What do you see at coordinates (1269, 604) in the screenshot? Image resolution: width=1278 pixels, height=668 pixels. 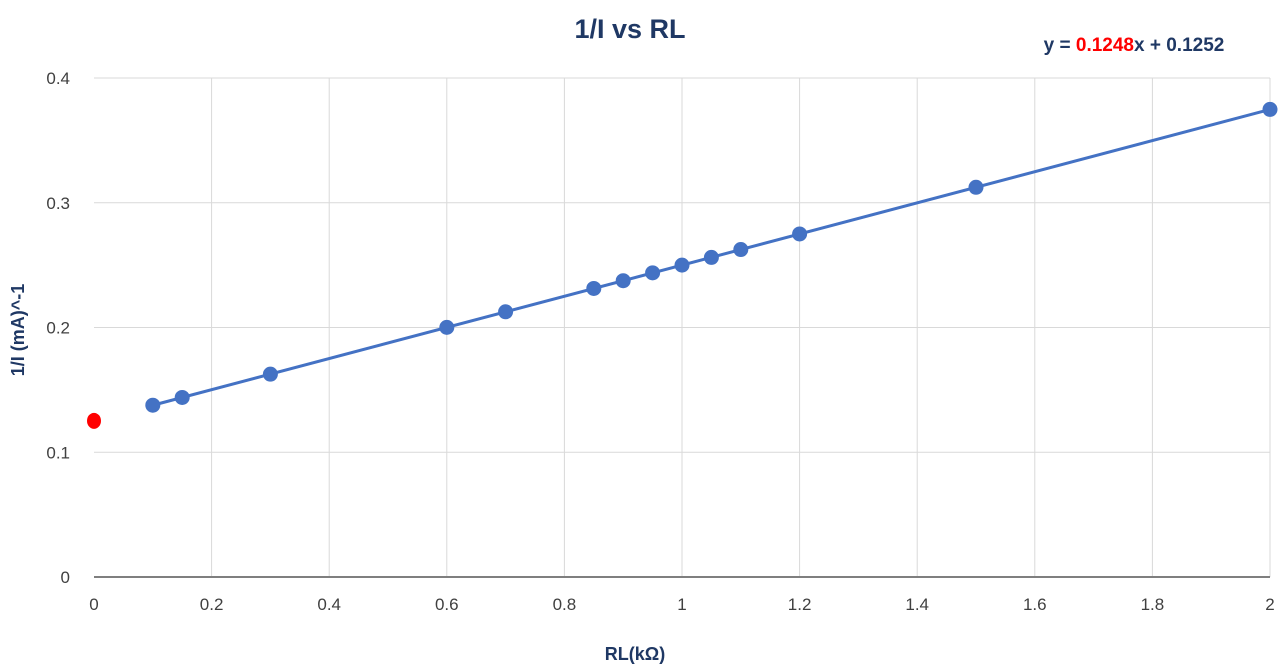 I see `x-tick-label: 2` at bounding box center [1269, 604].